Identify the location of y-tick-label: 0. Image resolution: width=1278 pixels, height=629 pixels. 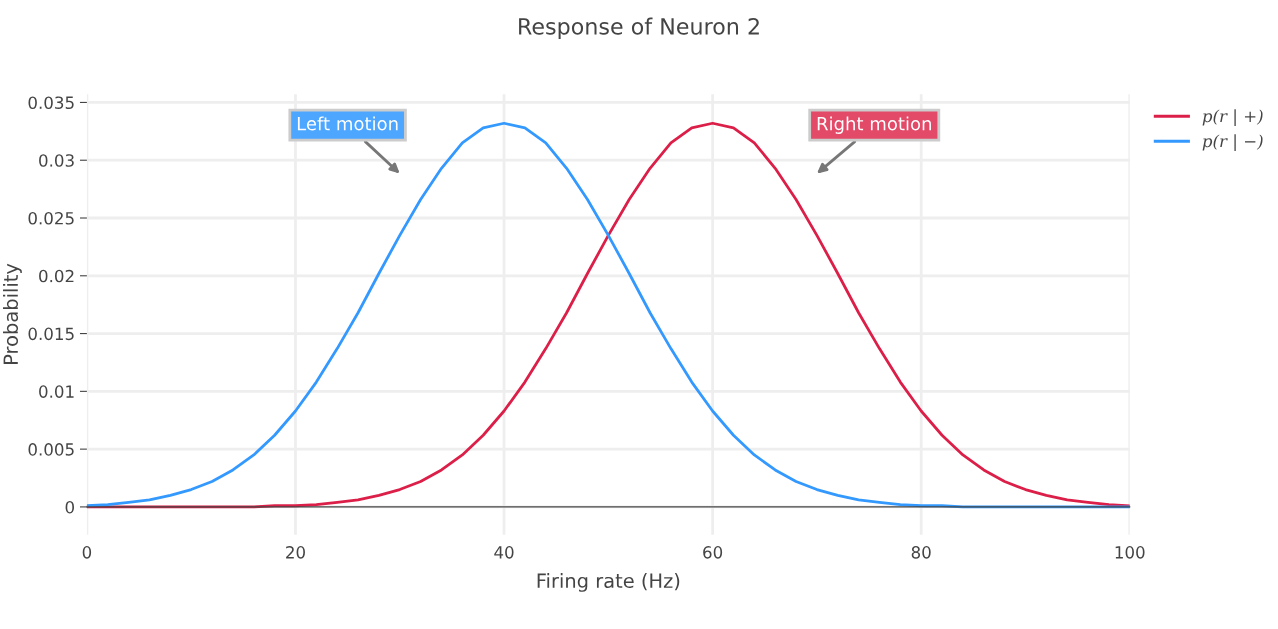
(69, 507).